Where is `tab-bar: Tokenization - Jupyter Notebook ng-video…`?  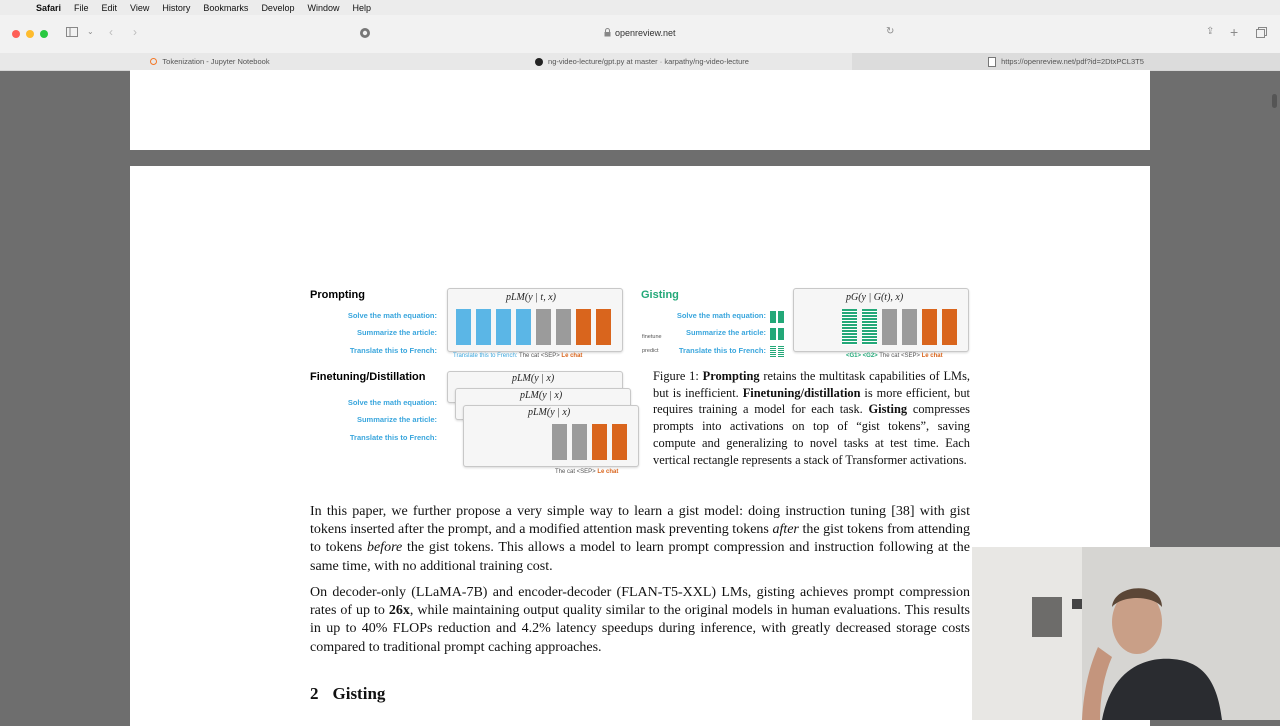
tab-bar: Tokenization - Jupyter Notebook ng-video… is located at coordinates (640, 62).